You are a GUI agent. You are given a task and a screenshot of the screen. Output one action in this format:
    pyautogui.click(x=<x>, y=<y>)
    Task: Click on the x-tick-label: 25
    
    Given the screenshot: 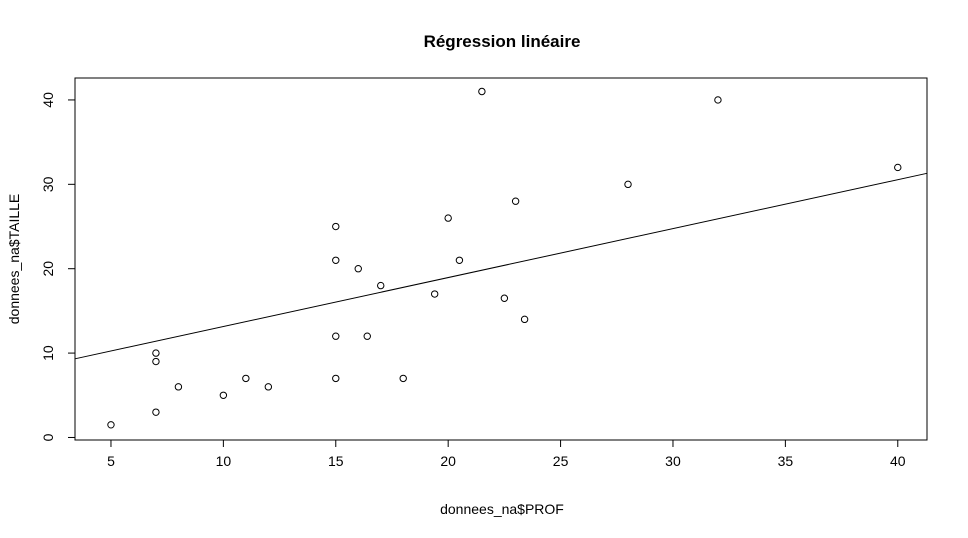 What is the action you would take?
    pyautogui.click(x=561, y=461)
    